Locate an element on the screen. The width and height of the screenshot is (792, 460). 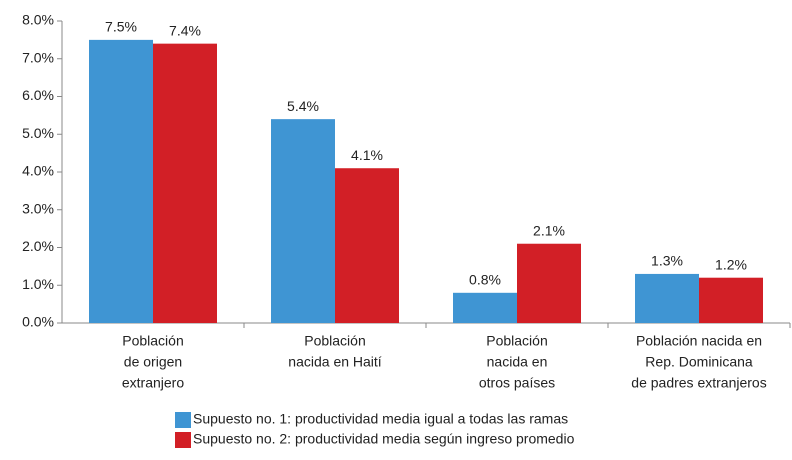
value-label: 1.2% is located at coordinates (731, 264).